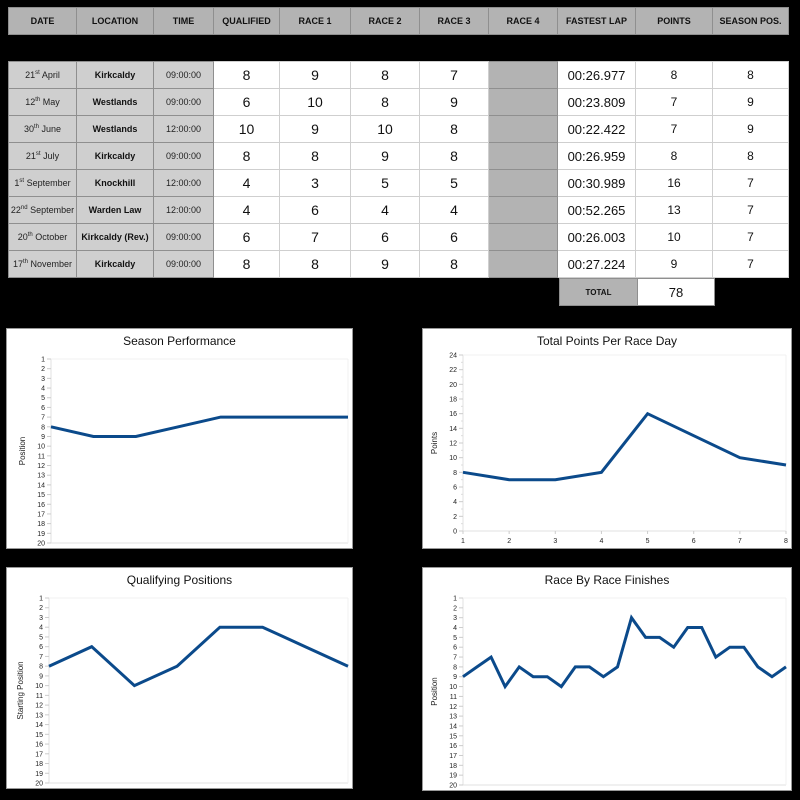 The image size is (800, 800). I want to click on y-tick-label: 15, so click(453, 736).